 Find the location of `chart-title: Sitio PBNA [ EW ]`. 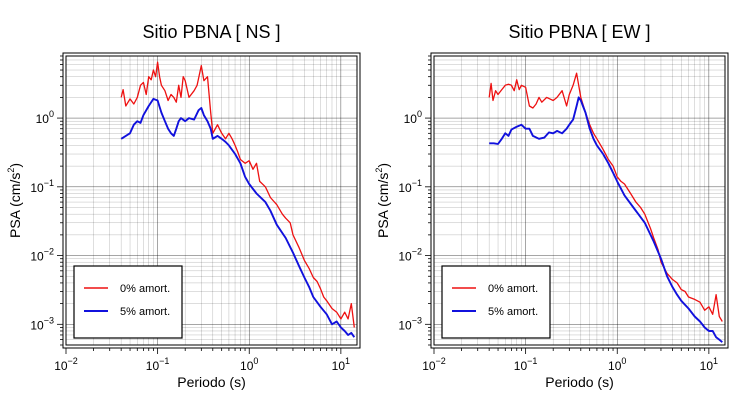

chart-title: Sitio PBNA [ EW ] is located at coordinates (579, 32).